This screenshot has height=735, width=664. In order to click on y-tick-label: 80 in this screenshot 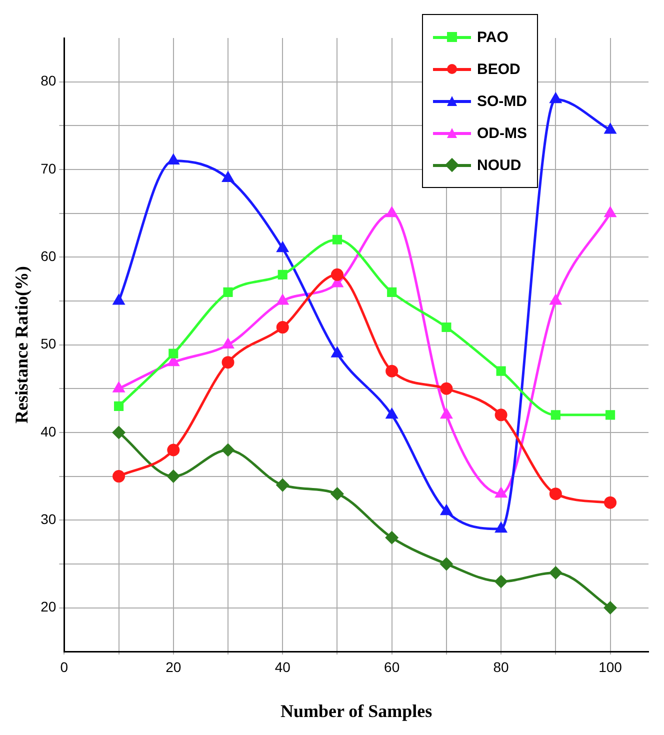, I will do `click(48, 80)`.